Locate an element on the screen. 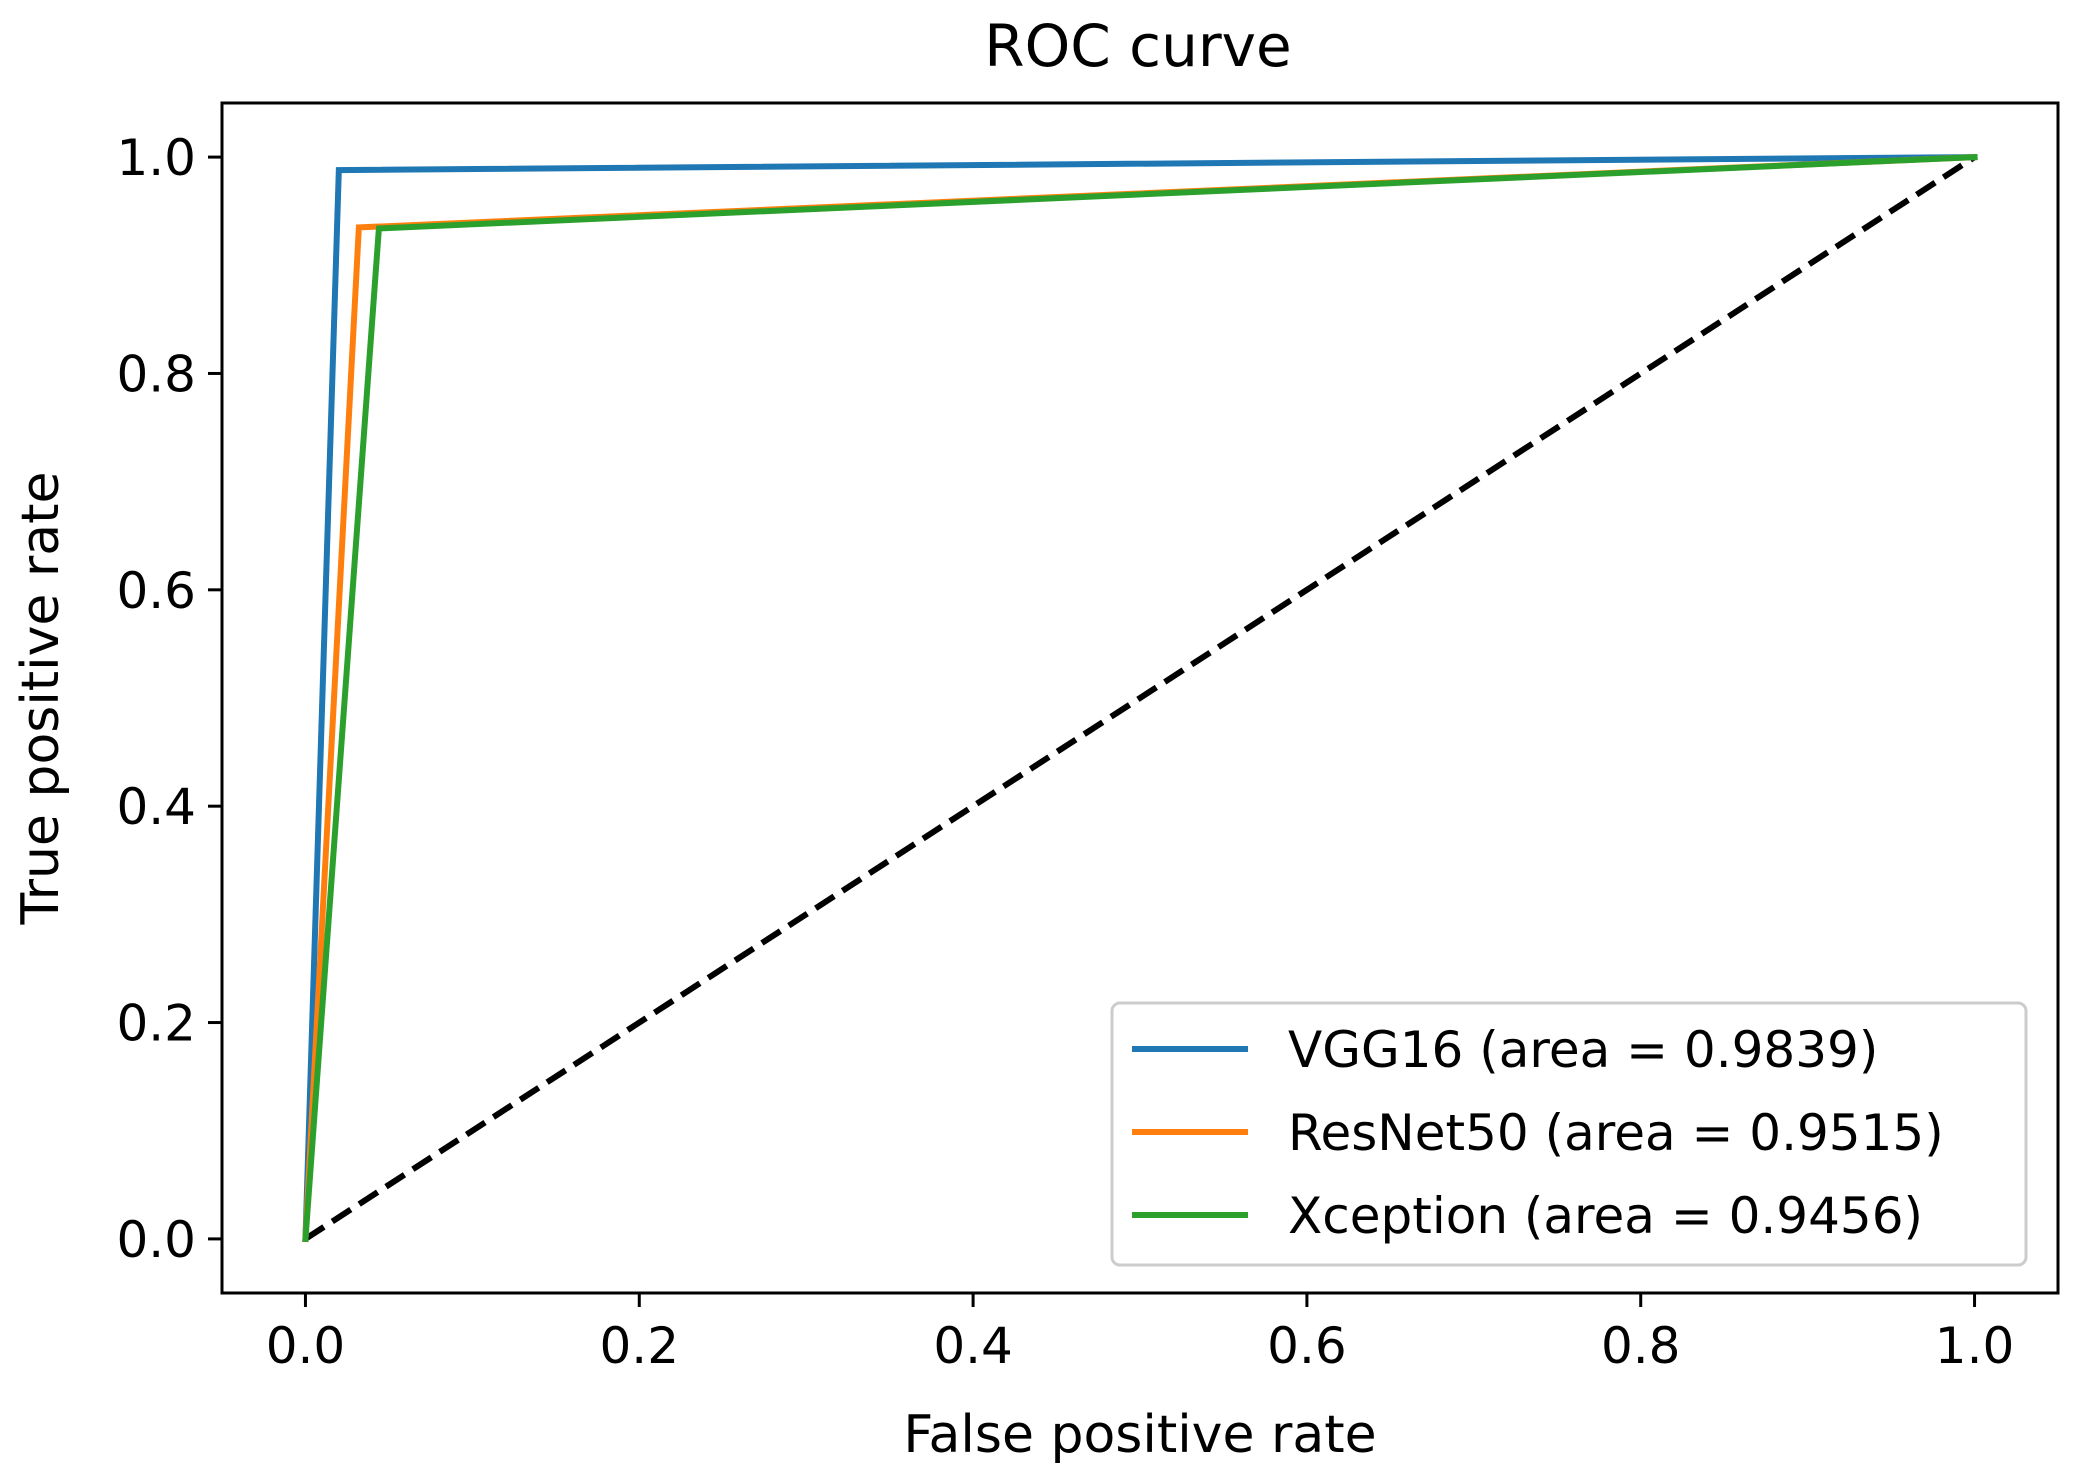 The width and height of the screenshot is (2073, 1476). x-tick-label: 0.8 is located at coordinates (1641, 1346).